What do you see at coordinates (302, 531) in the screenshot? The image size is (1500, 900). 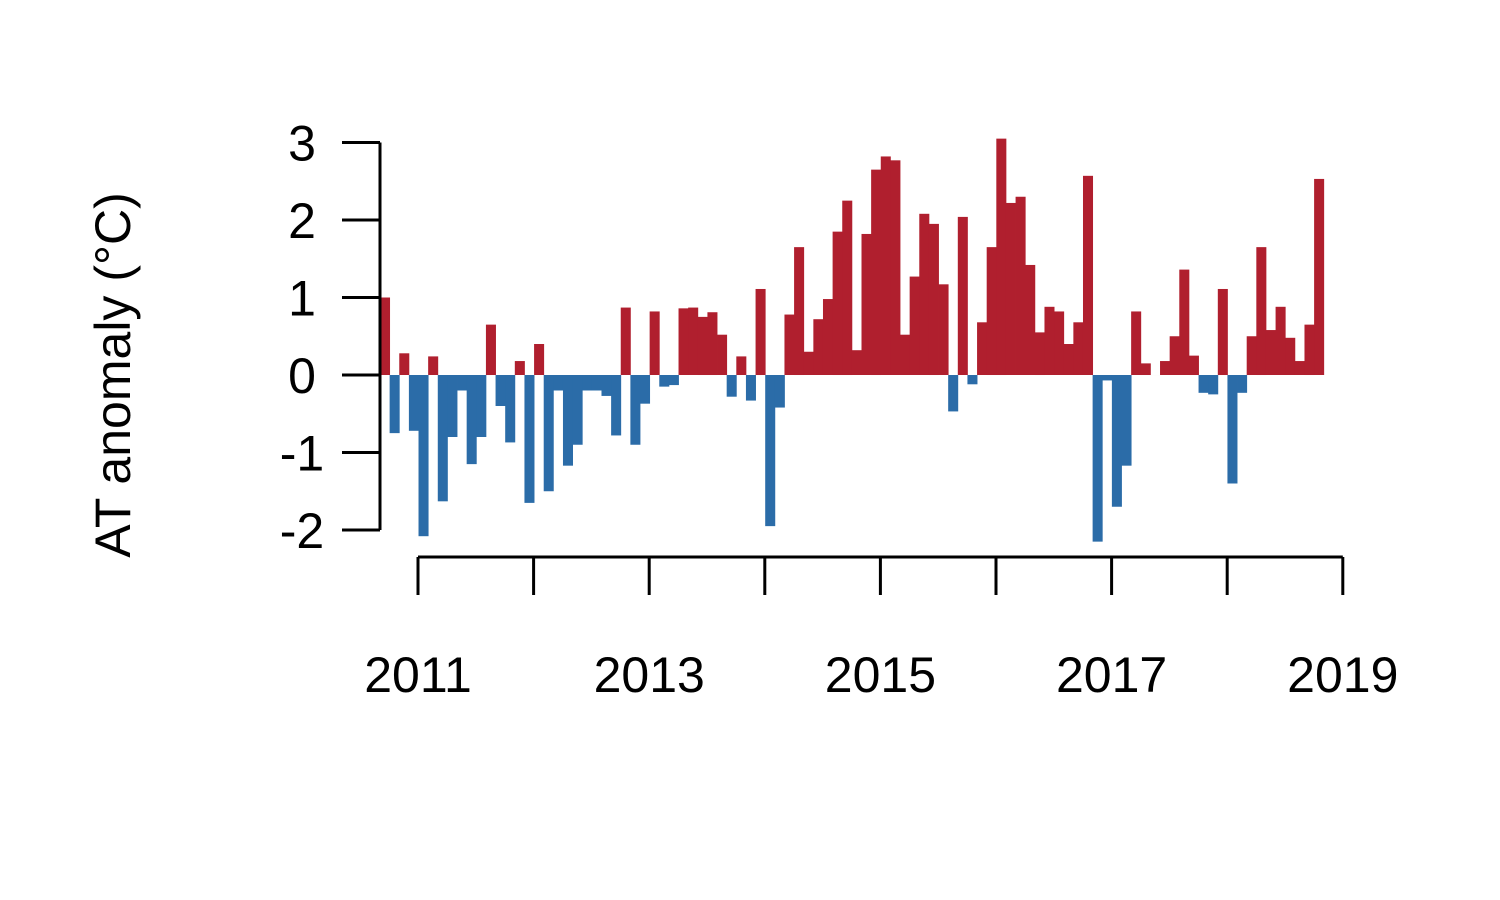 I see `y-tick-label: -2` at bounding box center [302, 531].